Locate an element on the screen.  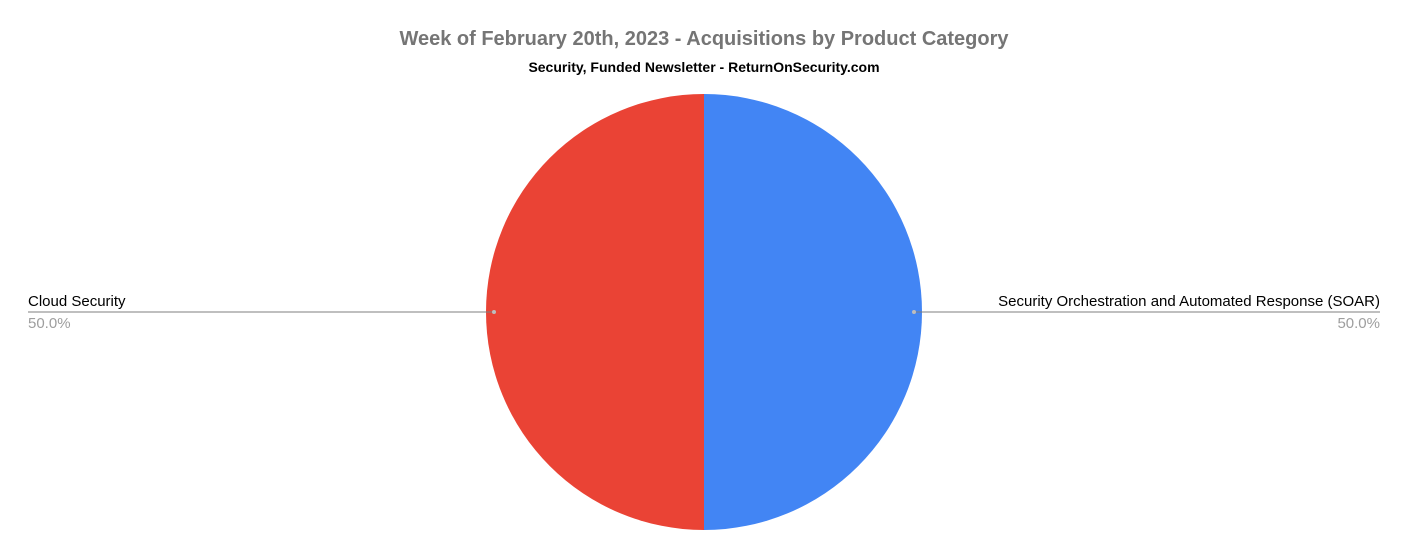
pie-slice-cloud-security is located at coordinates (595, 312).